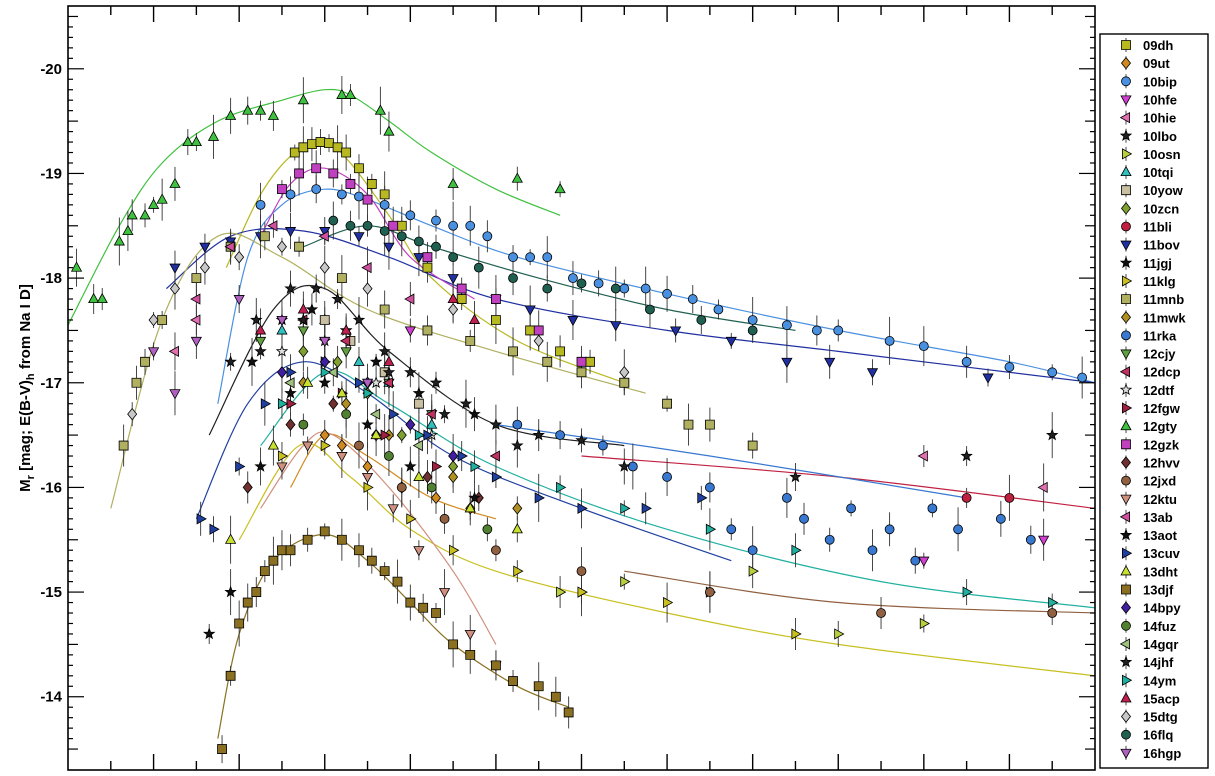  Describe the element at coordinates (1160, 81) in the screenshot. I see `legend-label-10bip: 10bip` at that location.